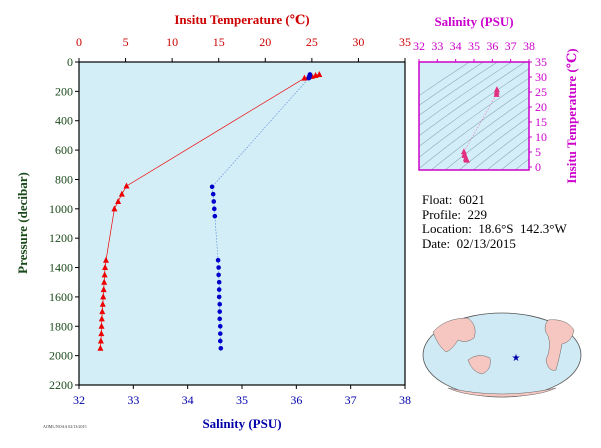 The height and width of the screenshot is (448, 601). What do you see at coordinates (358, 42) in the screenshot?
I see `temp-tick-label: 30` at bounding box center [358, 42].